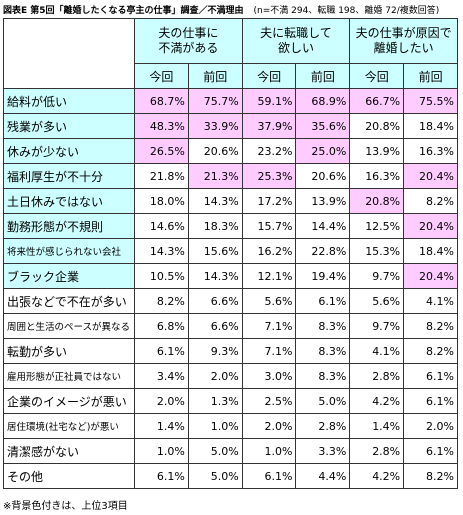 Image resolution: width=463 pixels, height=515 pixels. What do you see at coordinates (323, 101) in the screenshot?
I see `value-cell: 68.9%` at bounding box center [323, 101].